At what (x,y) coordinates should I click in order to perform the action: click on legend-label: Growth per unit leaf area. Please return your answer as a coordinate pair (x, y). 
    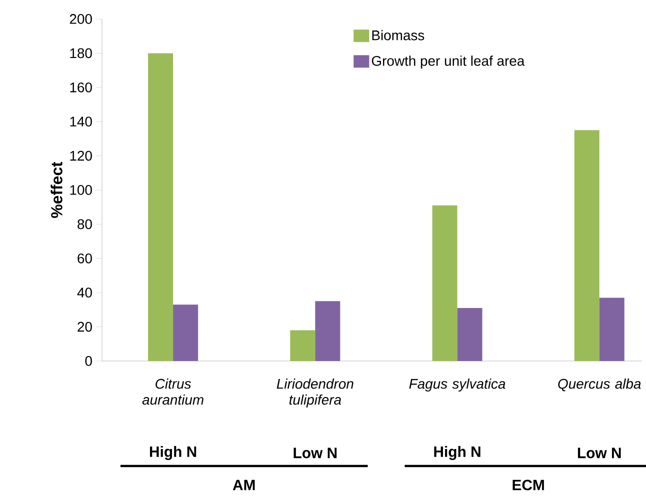
    Looking at the image, I should click on (448, 62).